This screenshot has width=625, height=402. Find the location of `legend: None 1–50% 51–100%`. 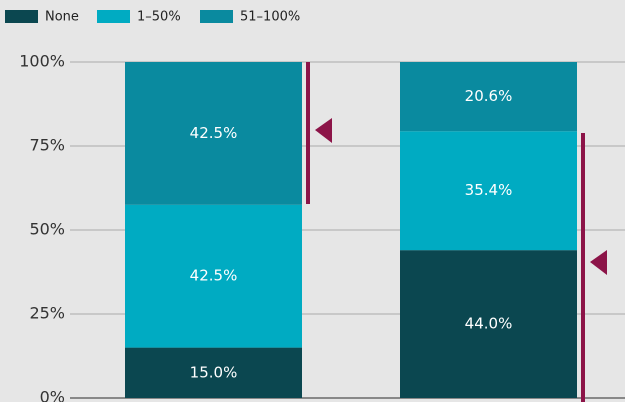

legend: None 1–50% 51–100% is located at coordinates (152, 17).